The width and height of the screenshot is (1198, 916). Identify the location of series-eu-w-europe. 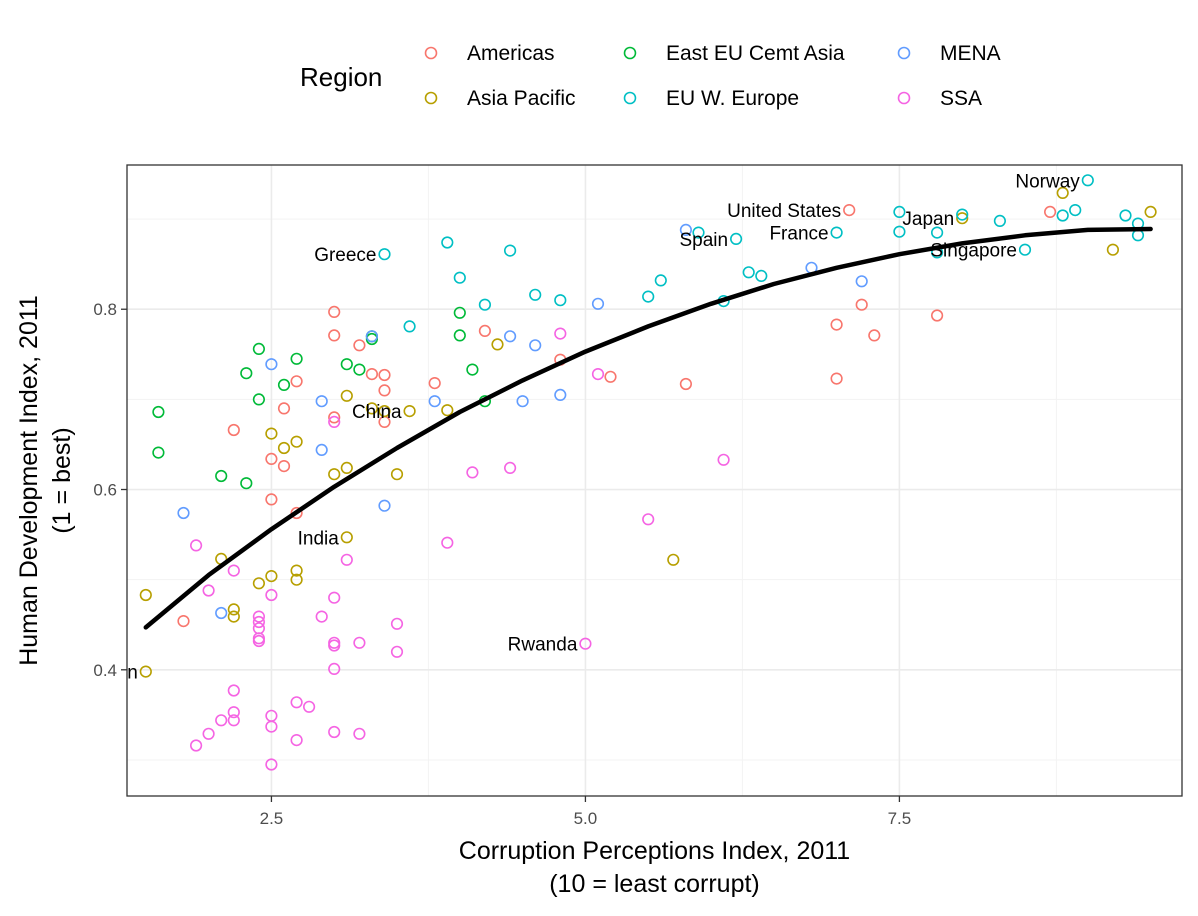
(761, 253).